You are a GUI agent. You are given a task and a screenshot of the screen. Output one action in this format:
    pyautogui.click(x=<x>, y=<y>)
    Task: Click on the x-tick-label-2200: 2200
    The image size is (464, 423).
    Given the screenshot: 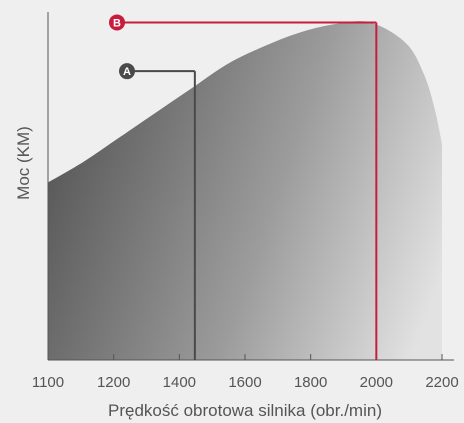 What is the action you would take?
    pyautogui.click(x=441, y=382)
    